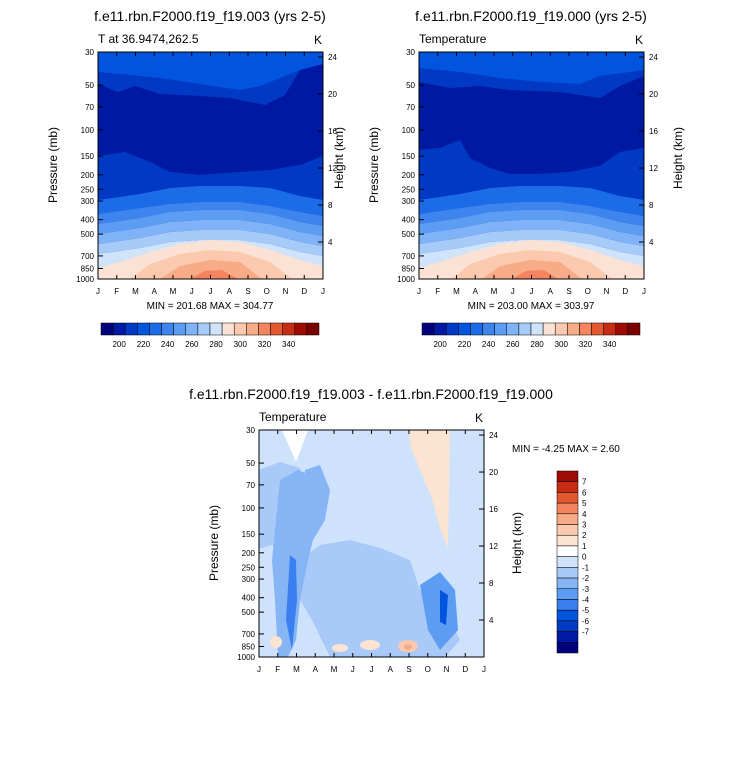  I want to click on panel-1-ytick-label: 200, so click(88, 175).